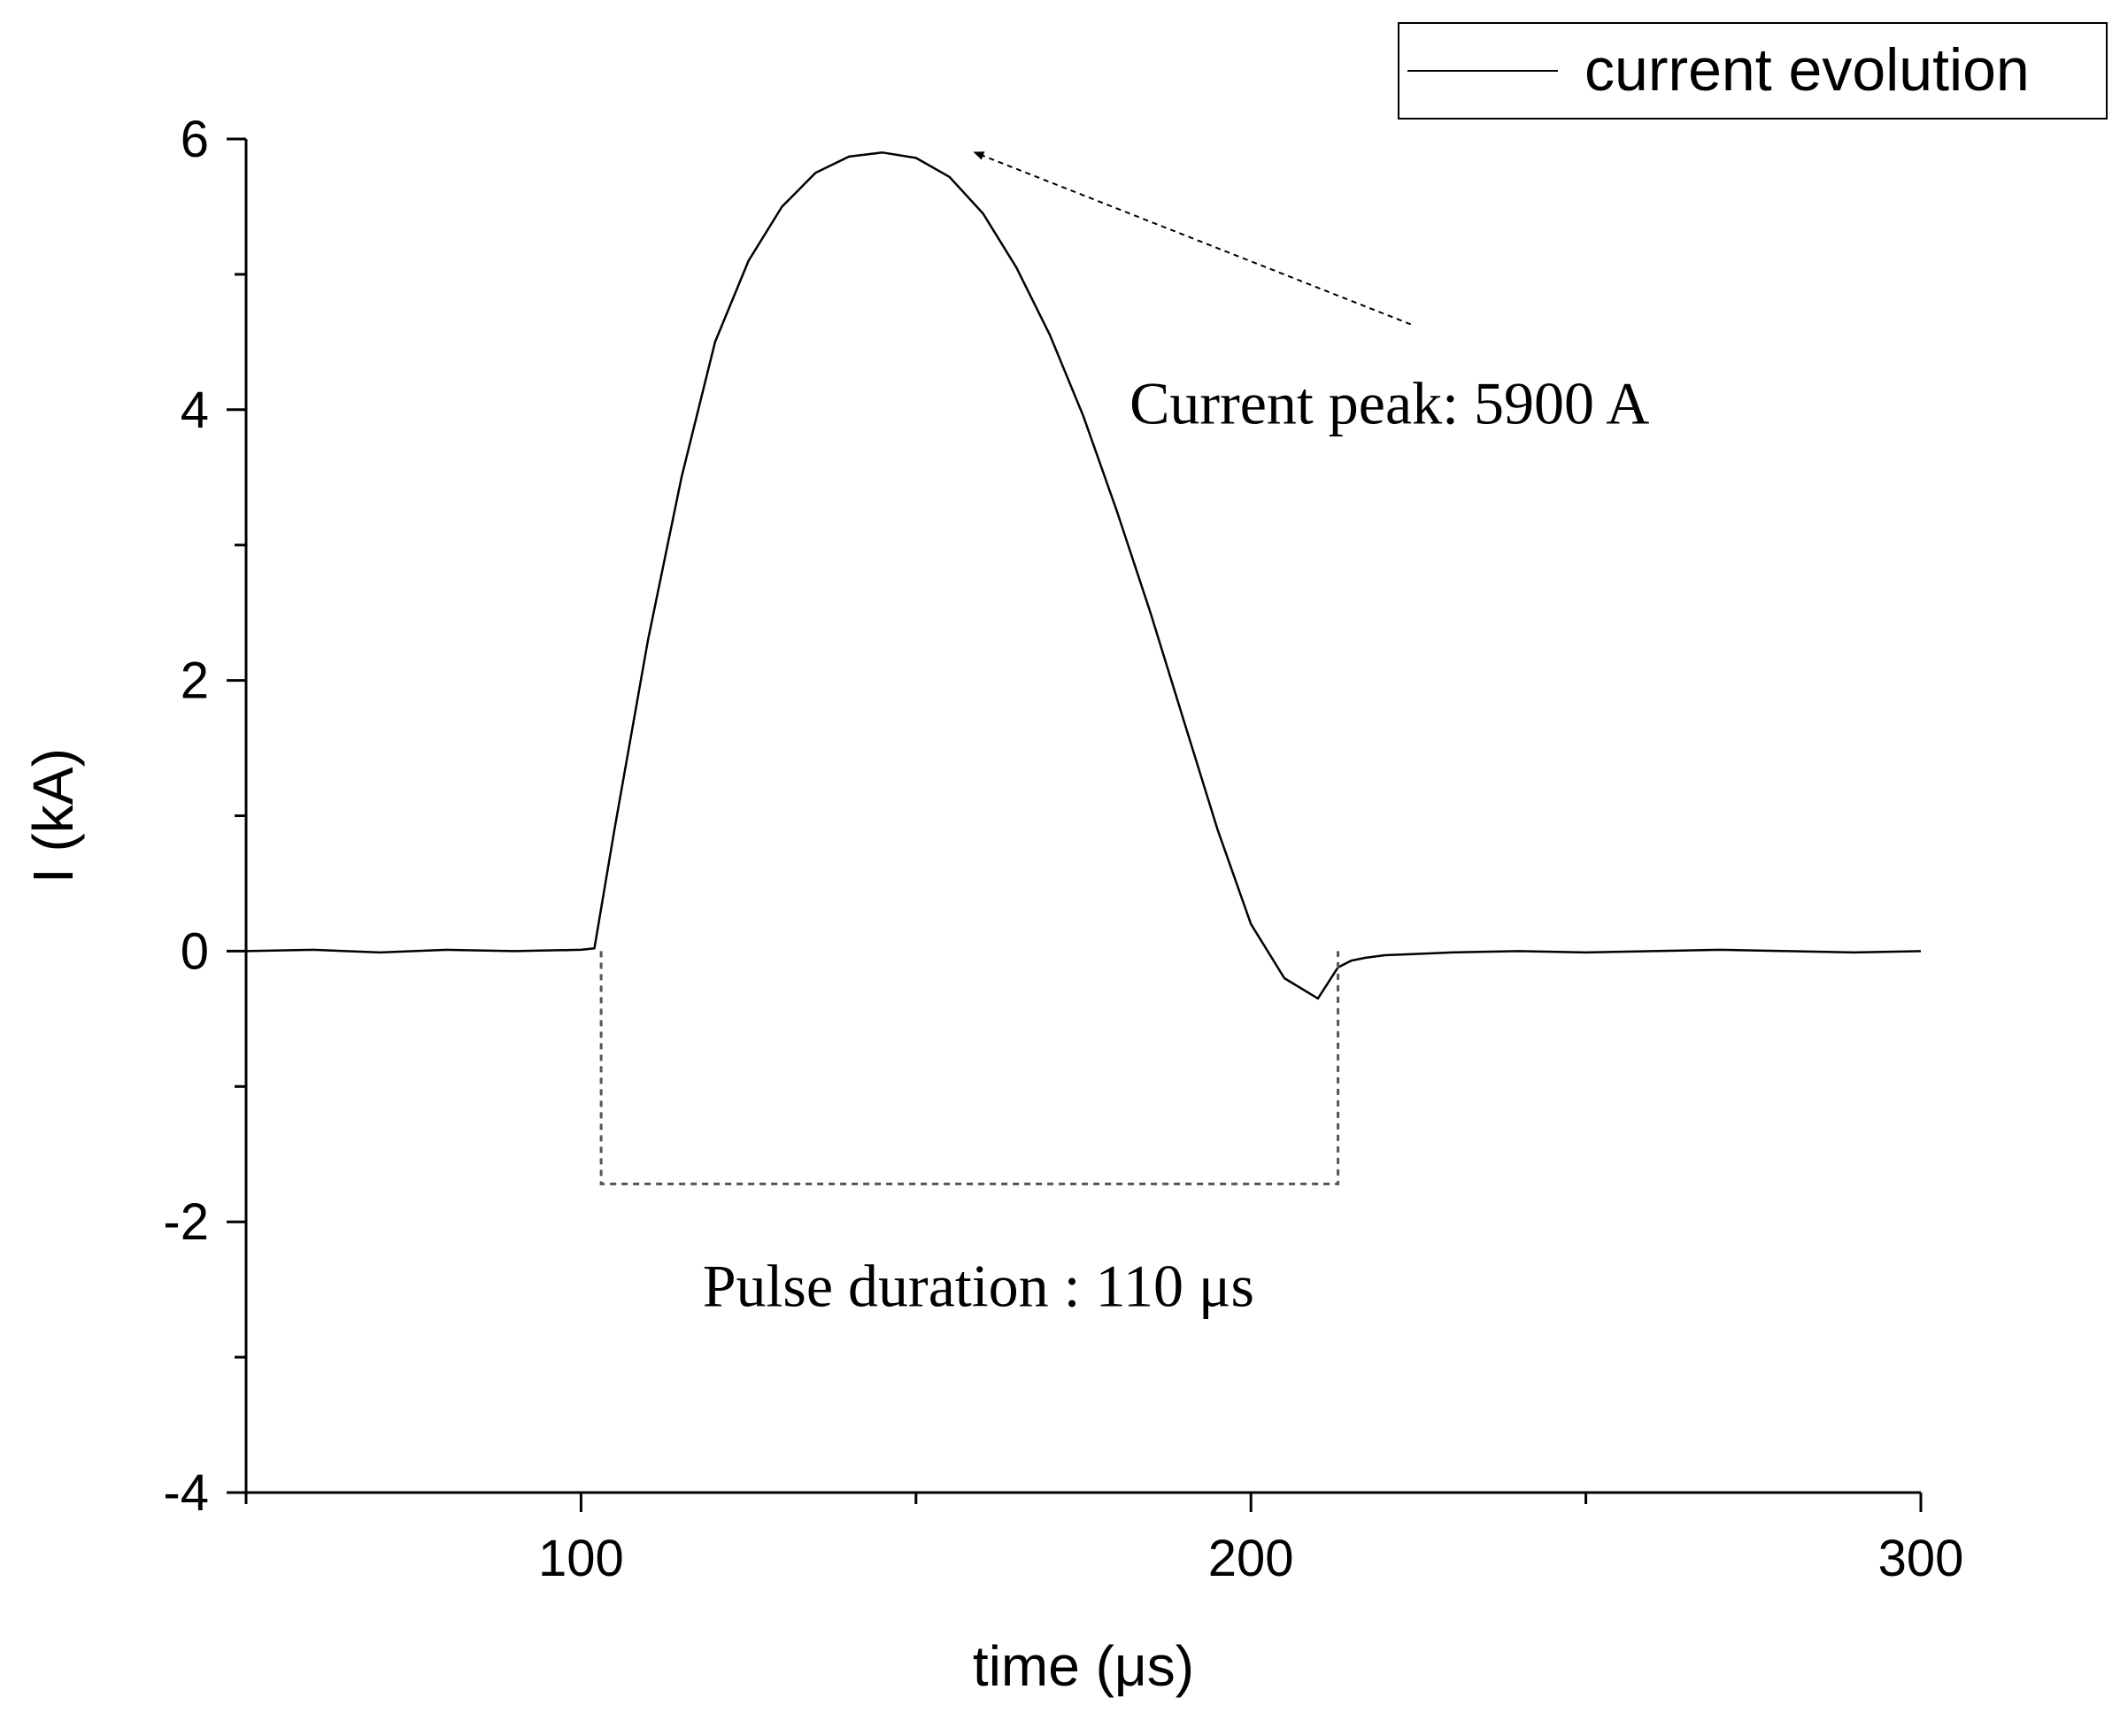 Image resolution: width=2120 pixels, height=1736 pixels. What do you see at coordinates (186, 1493) in the screenshot?
I see `y-tick-label: -4` at bounding box center [186, 1493].